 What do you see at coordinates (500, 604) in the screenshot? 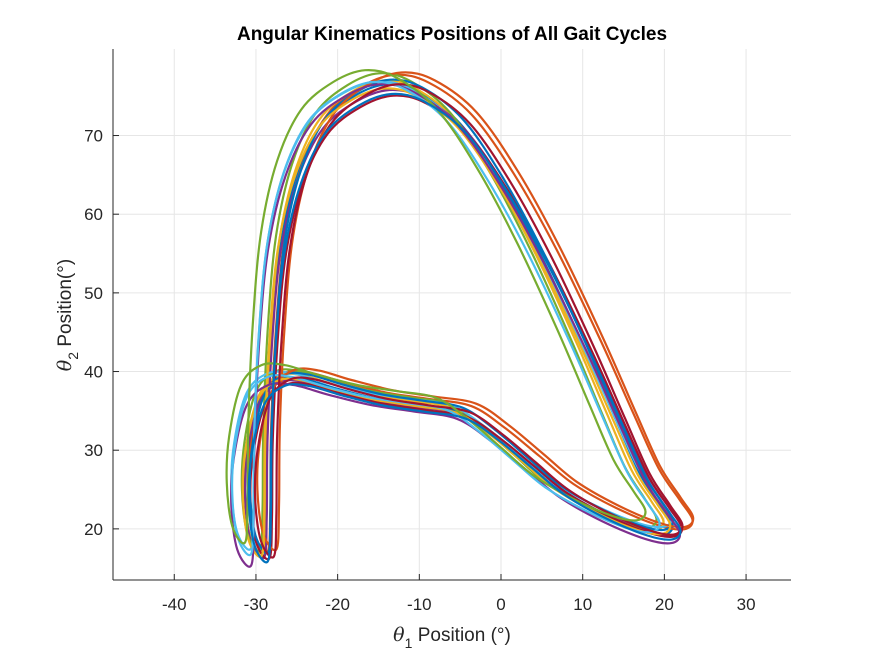
I see `x-tick-label: 0` at bounding box center [500, 604].